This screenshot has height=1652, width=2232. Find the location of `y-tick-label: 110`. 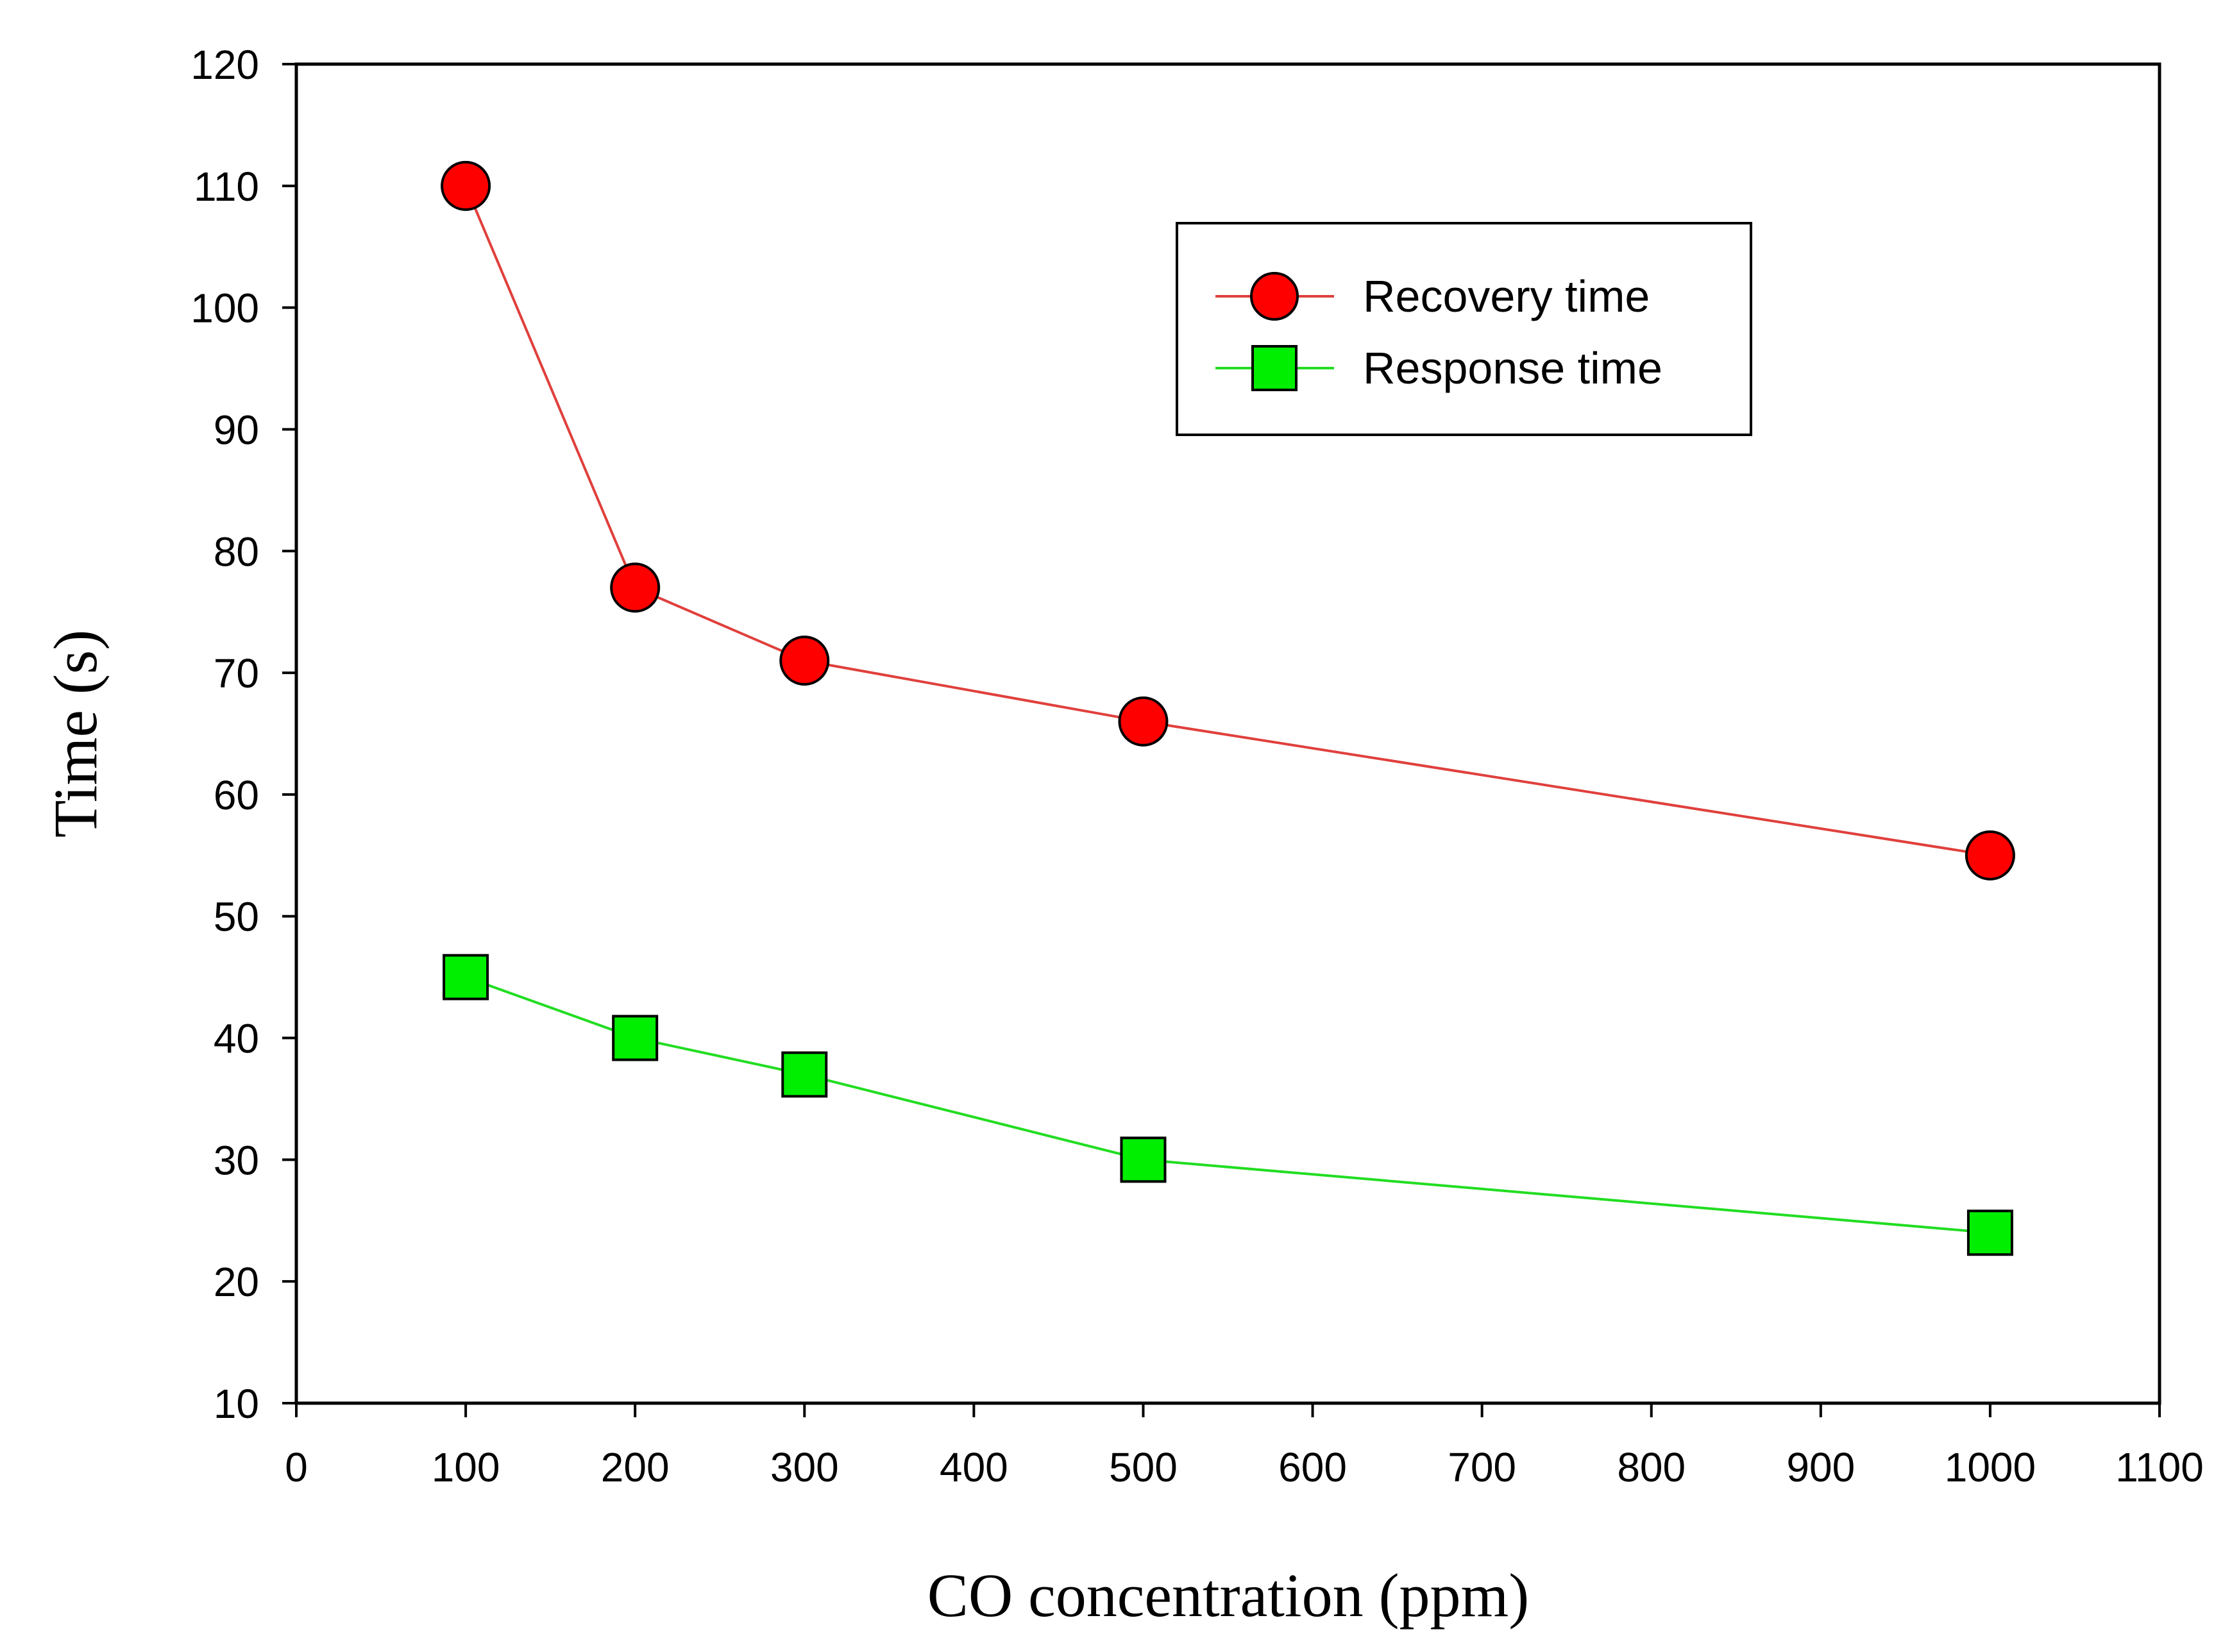

y-tick-label: 110 is located at coordinates (226, 187).